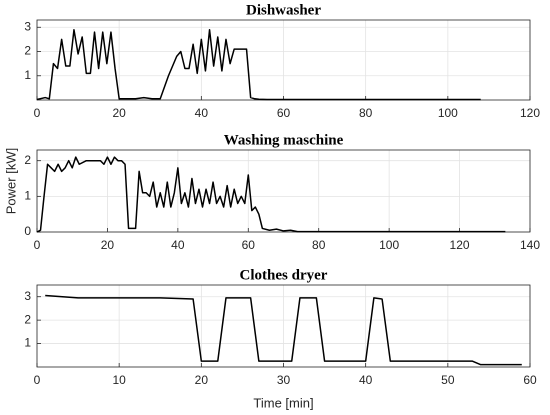 Image resolution: width=550 pixels, height=415 pixels. What do you see at coordinates (284, 140) in the screenshot?
I see `chart-title: Washing maschine` at bounding box center [284, 140].